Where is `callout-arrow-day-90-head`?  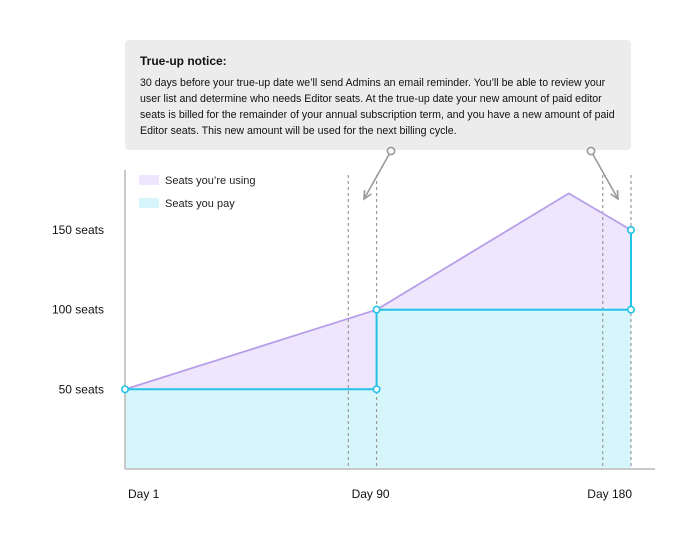 callout-arrow-day-90-head is located at coordinates (367, 195).